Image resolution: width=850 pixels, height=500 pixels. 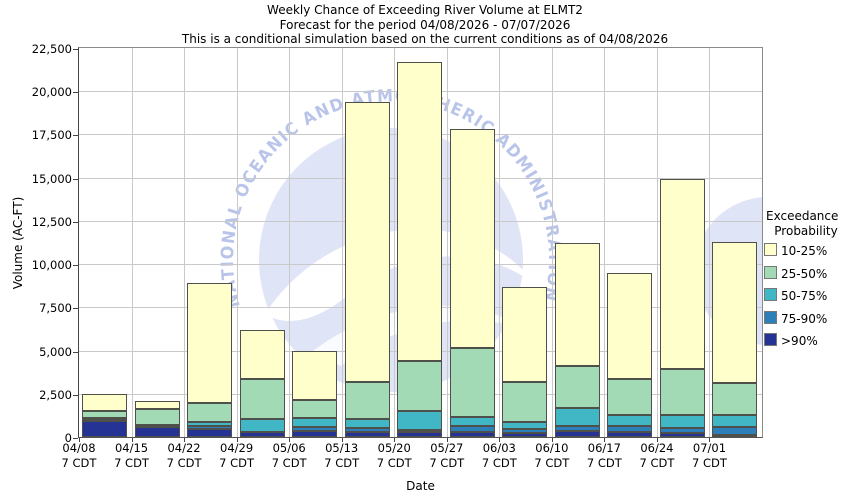 I want to click on legend-item: 10-25%, so click(x=807, y=250).